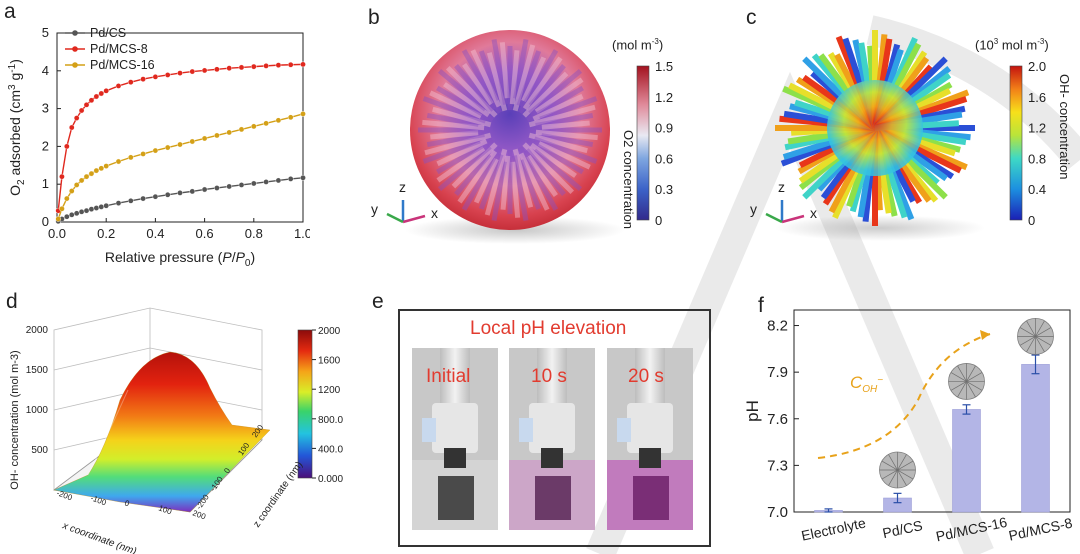 The width and height of the screenshot is (1080, 554). I want to click on x-tick-label-a: 0.6, so click(205, 233).